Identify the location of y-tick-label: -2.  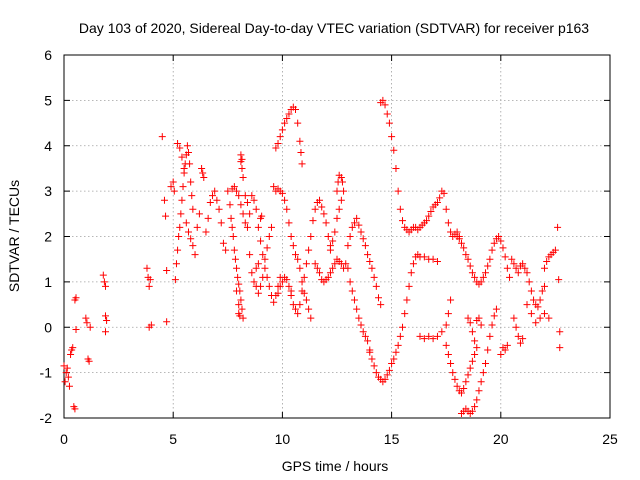
(46, 418).